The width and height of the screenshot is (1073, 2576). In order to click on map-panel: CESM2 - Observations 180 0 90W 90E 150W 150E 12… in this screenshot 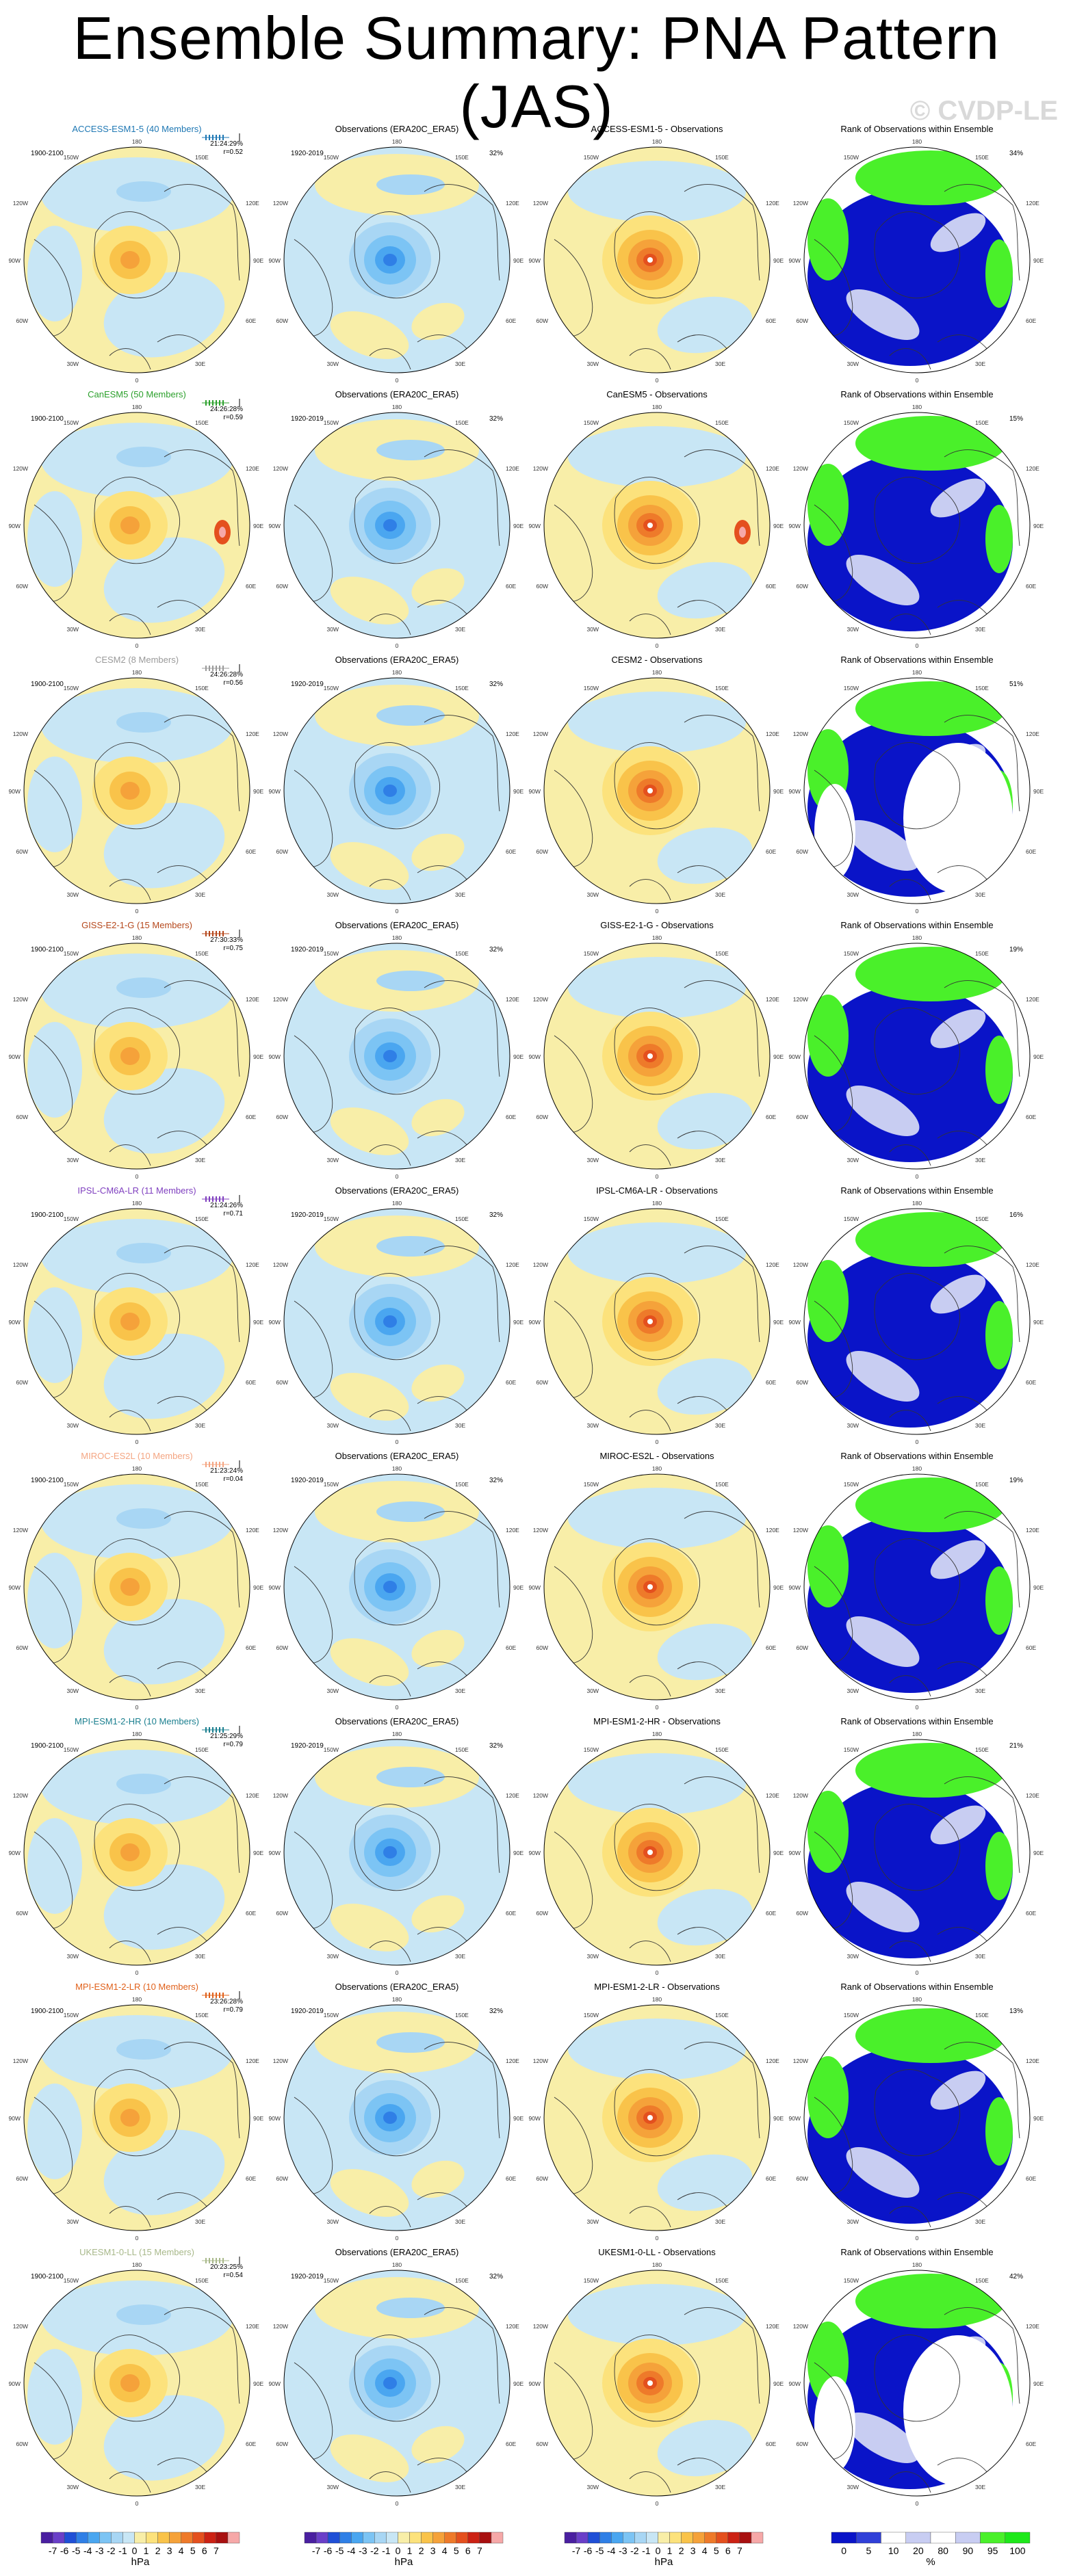, I will do `click(656, 785)`.